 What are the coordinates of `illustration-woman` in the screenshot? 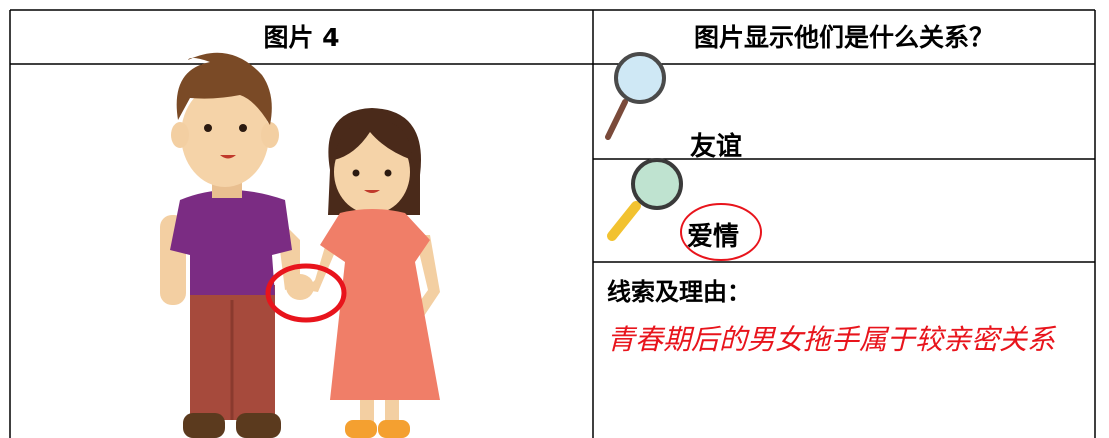 It's located at (372, 273).